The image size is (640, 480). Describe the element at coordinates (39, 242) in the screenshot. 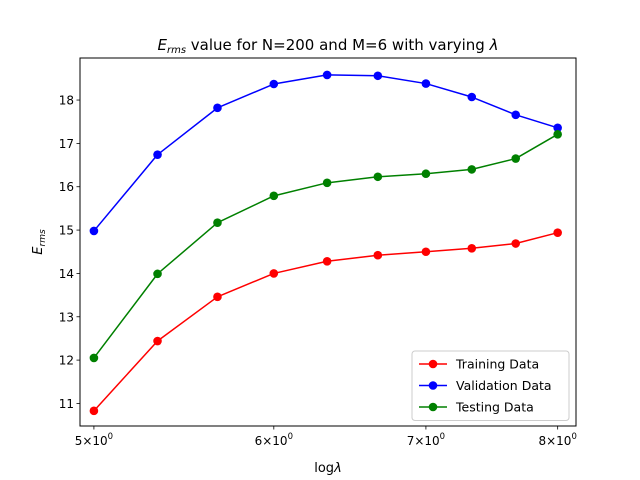

I see `y-axis-label: Erms` at that location.